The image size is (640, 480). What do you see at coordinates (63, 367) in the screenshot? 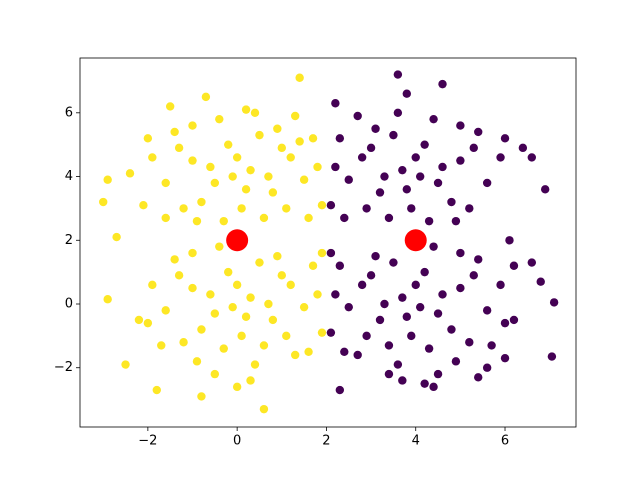
I see `y-tick-label: −2` at bounding box center [63, 367].